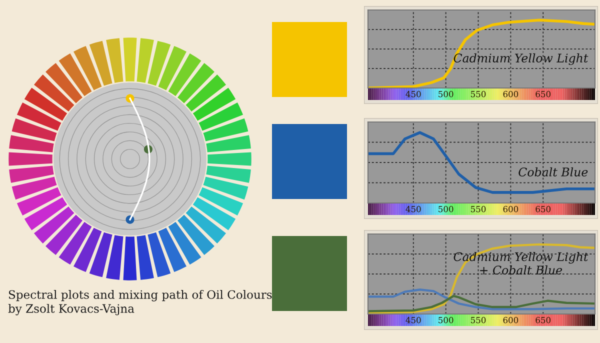 The height and width of the screenshot is (343, 600). Describe the element at coordinates (553, 171) in the screenshot. I see `annotation: Cobalt Blue` at that location.